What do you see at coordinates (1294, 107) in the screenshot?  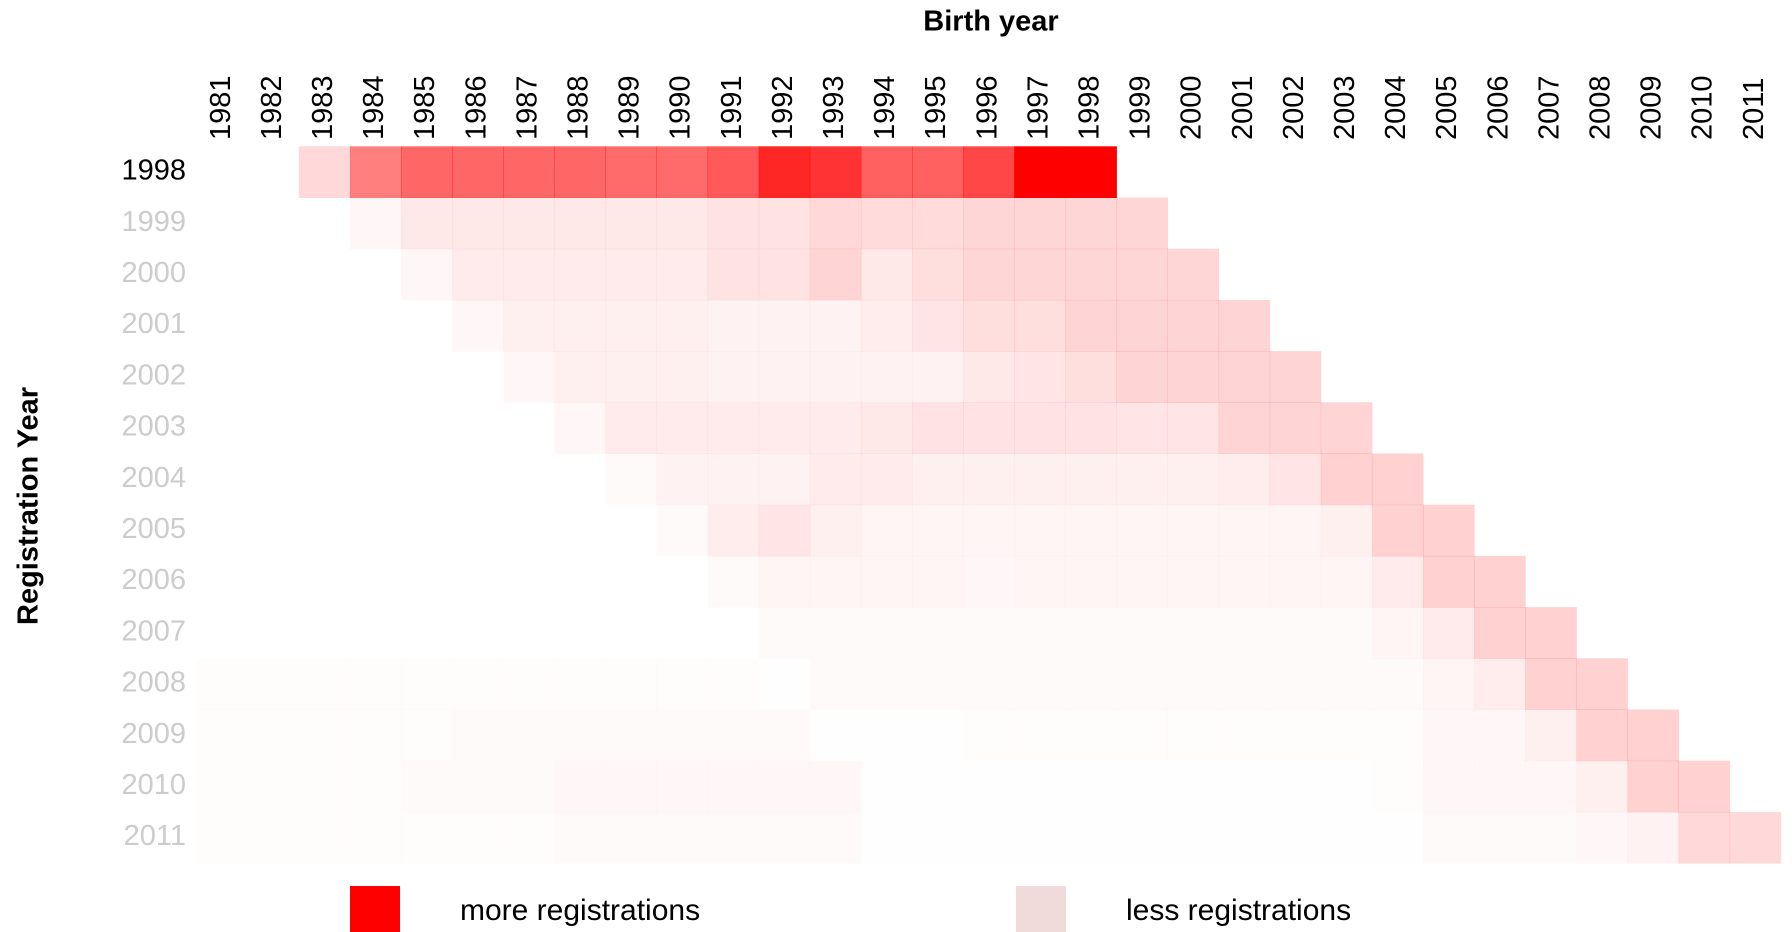 I see `x-tick-label: 2002` at bounding box center [1294, 107].